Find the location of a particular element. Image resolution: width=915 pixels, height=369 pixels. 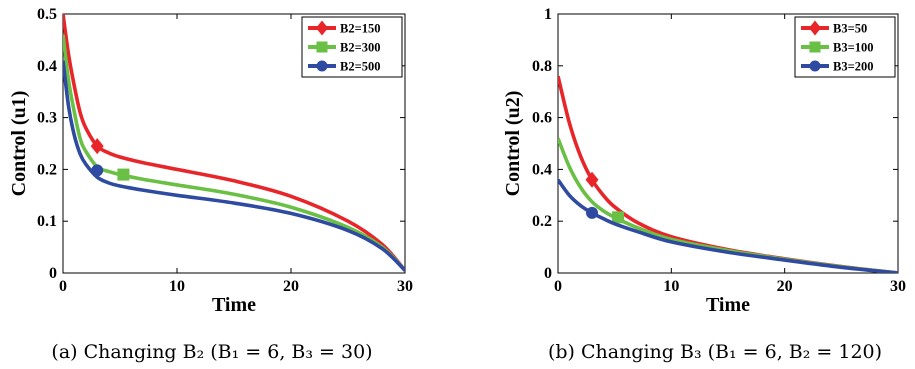

y-tick-label: 0.8 is located at coordinates (542, 66).